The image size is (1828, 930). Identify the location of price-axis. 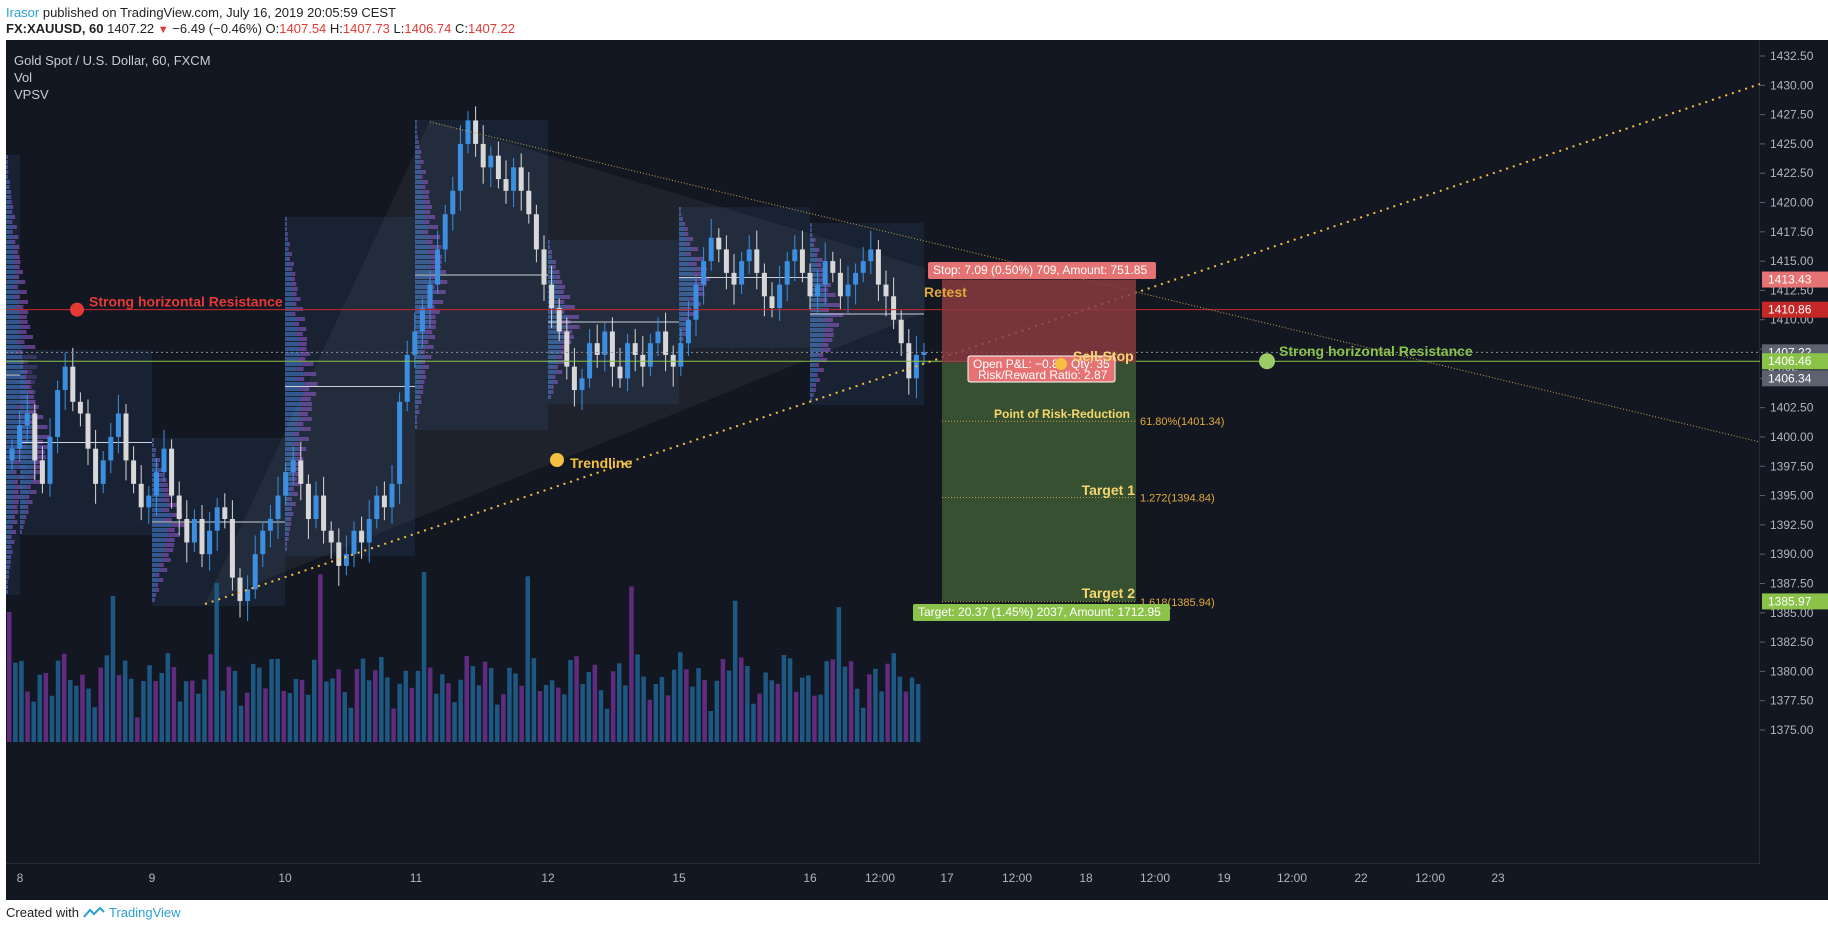
(1794, 470).